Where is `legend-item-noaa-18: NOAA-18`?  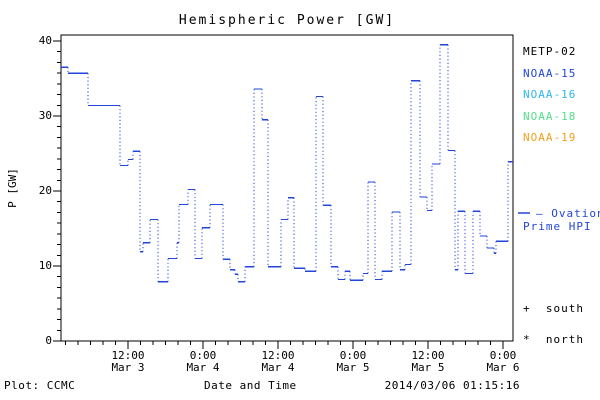
legend-item-noaa-18: NOAA-18 is located at coordinates (550, 116).